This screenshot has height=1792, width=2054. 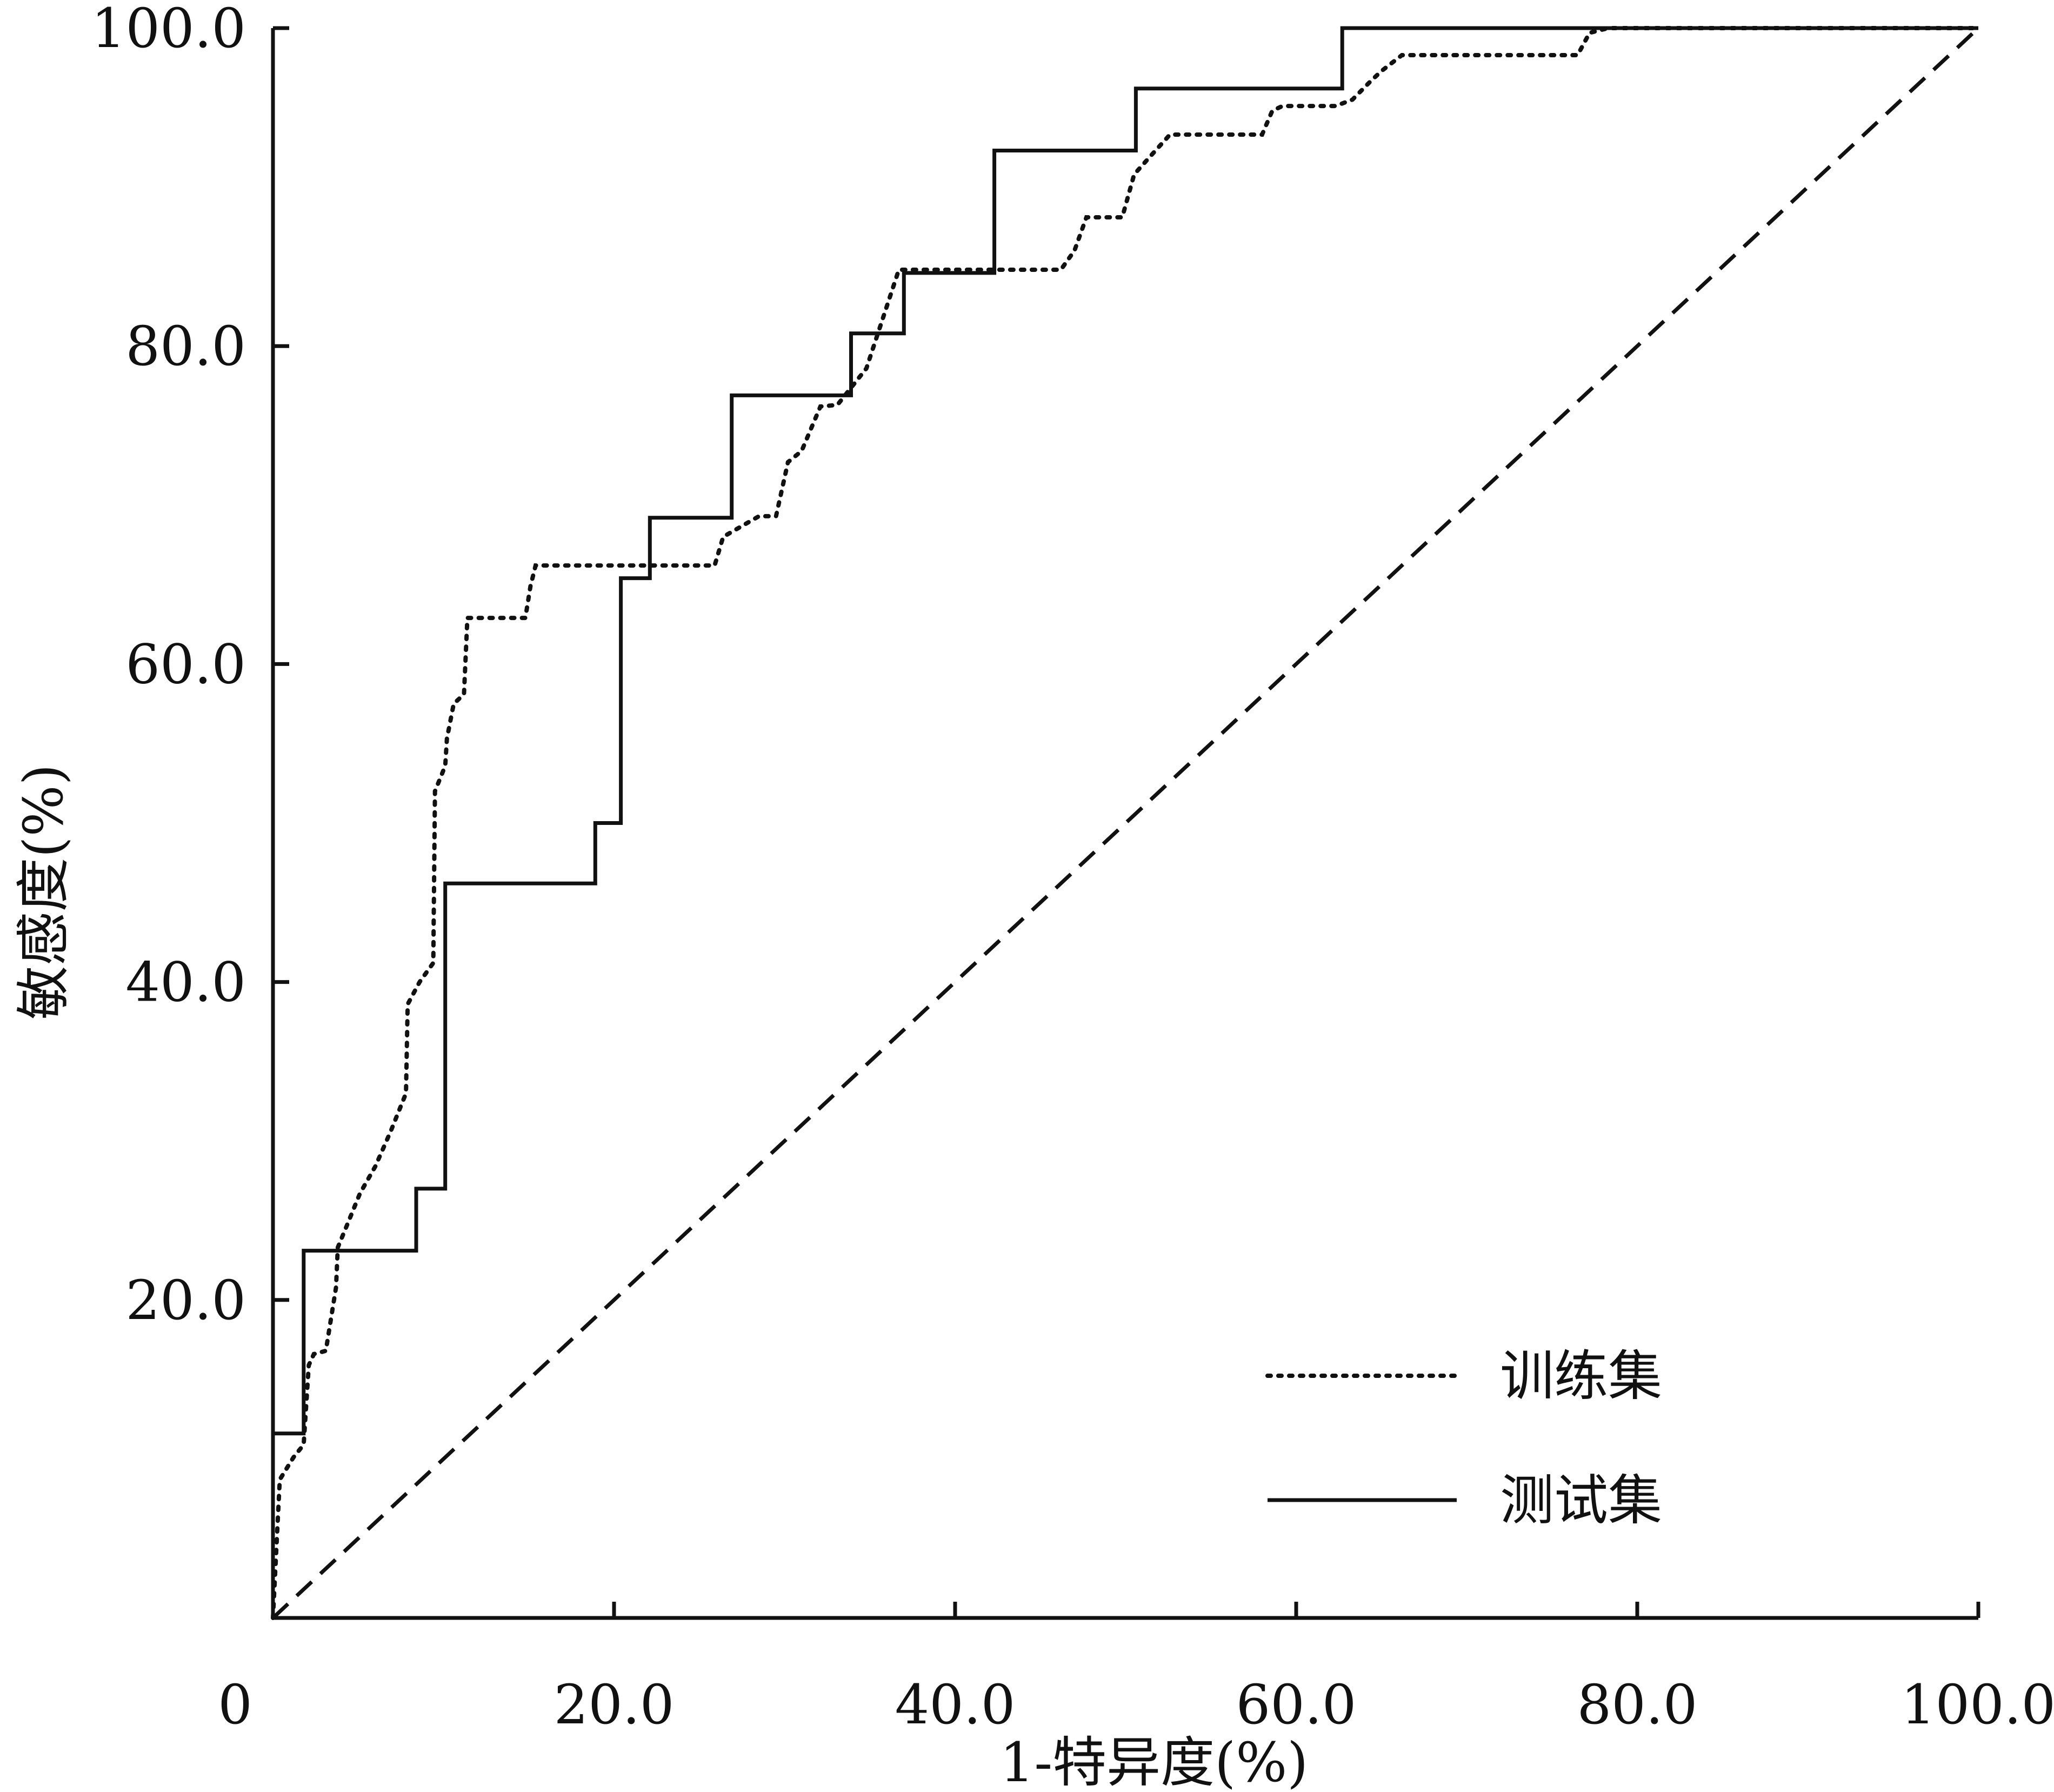 What do you see at coordinates (43, 892) in the screenshot?
I see `y-axis-title: 敏感度(%)` at bounding box center [43, 892].